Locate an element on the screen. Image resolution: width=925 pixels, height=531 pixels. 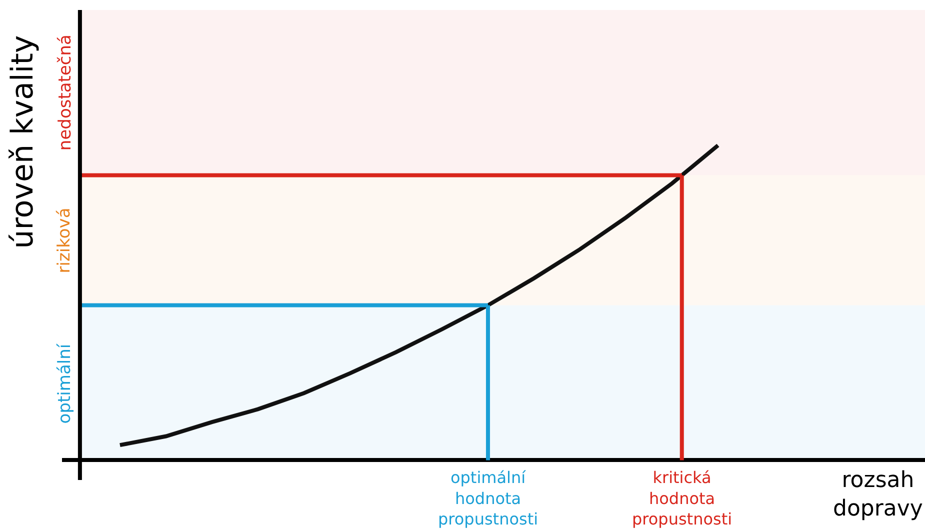
x-axis-title: rozsah dopravy is located at coordinates (878, 495).